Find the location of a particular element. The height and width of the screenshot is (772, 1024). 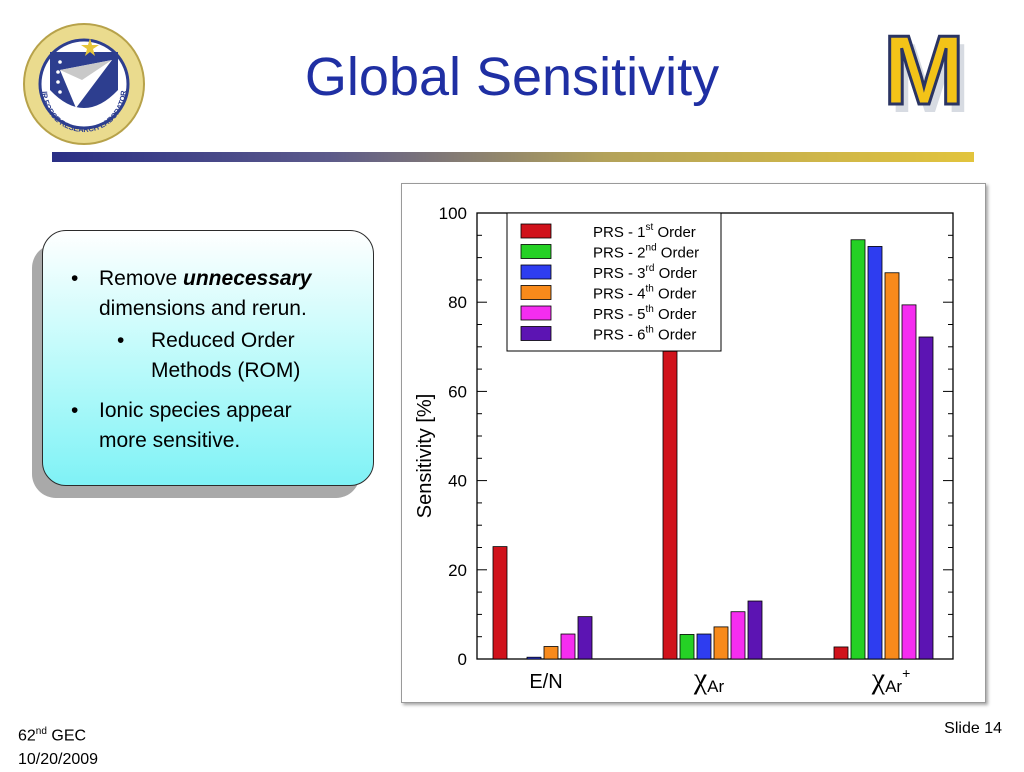

michigan-m-logo: M M is located at coordinates (926, 76).